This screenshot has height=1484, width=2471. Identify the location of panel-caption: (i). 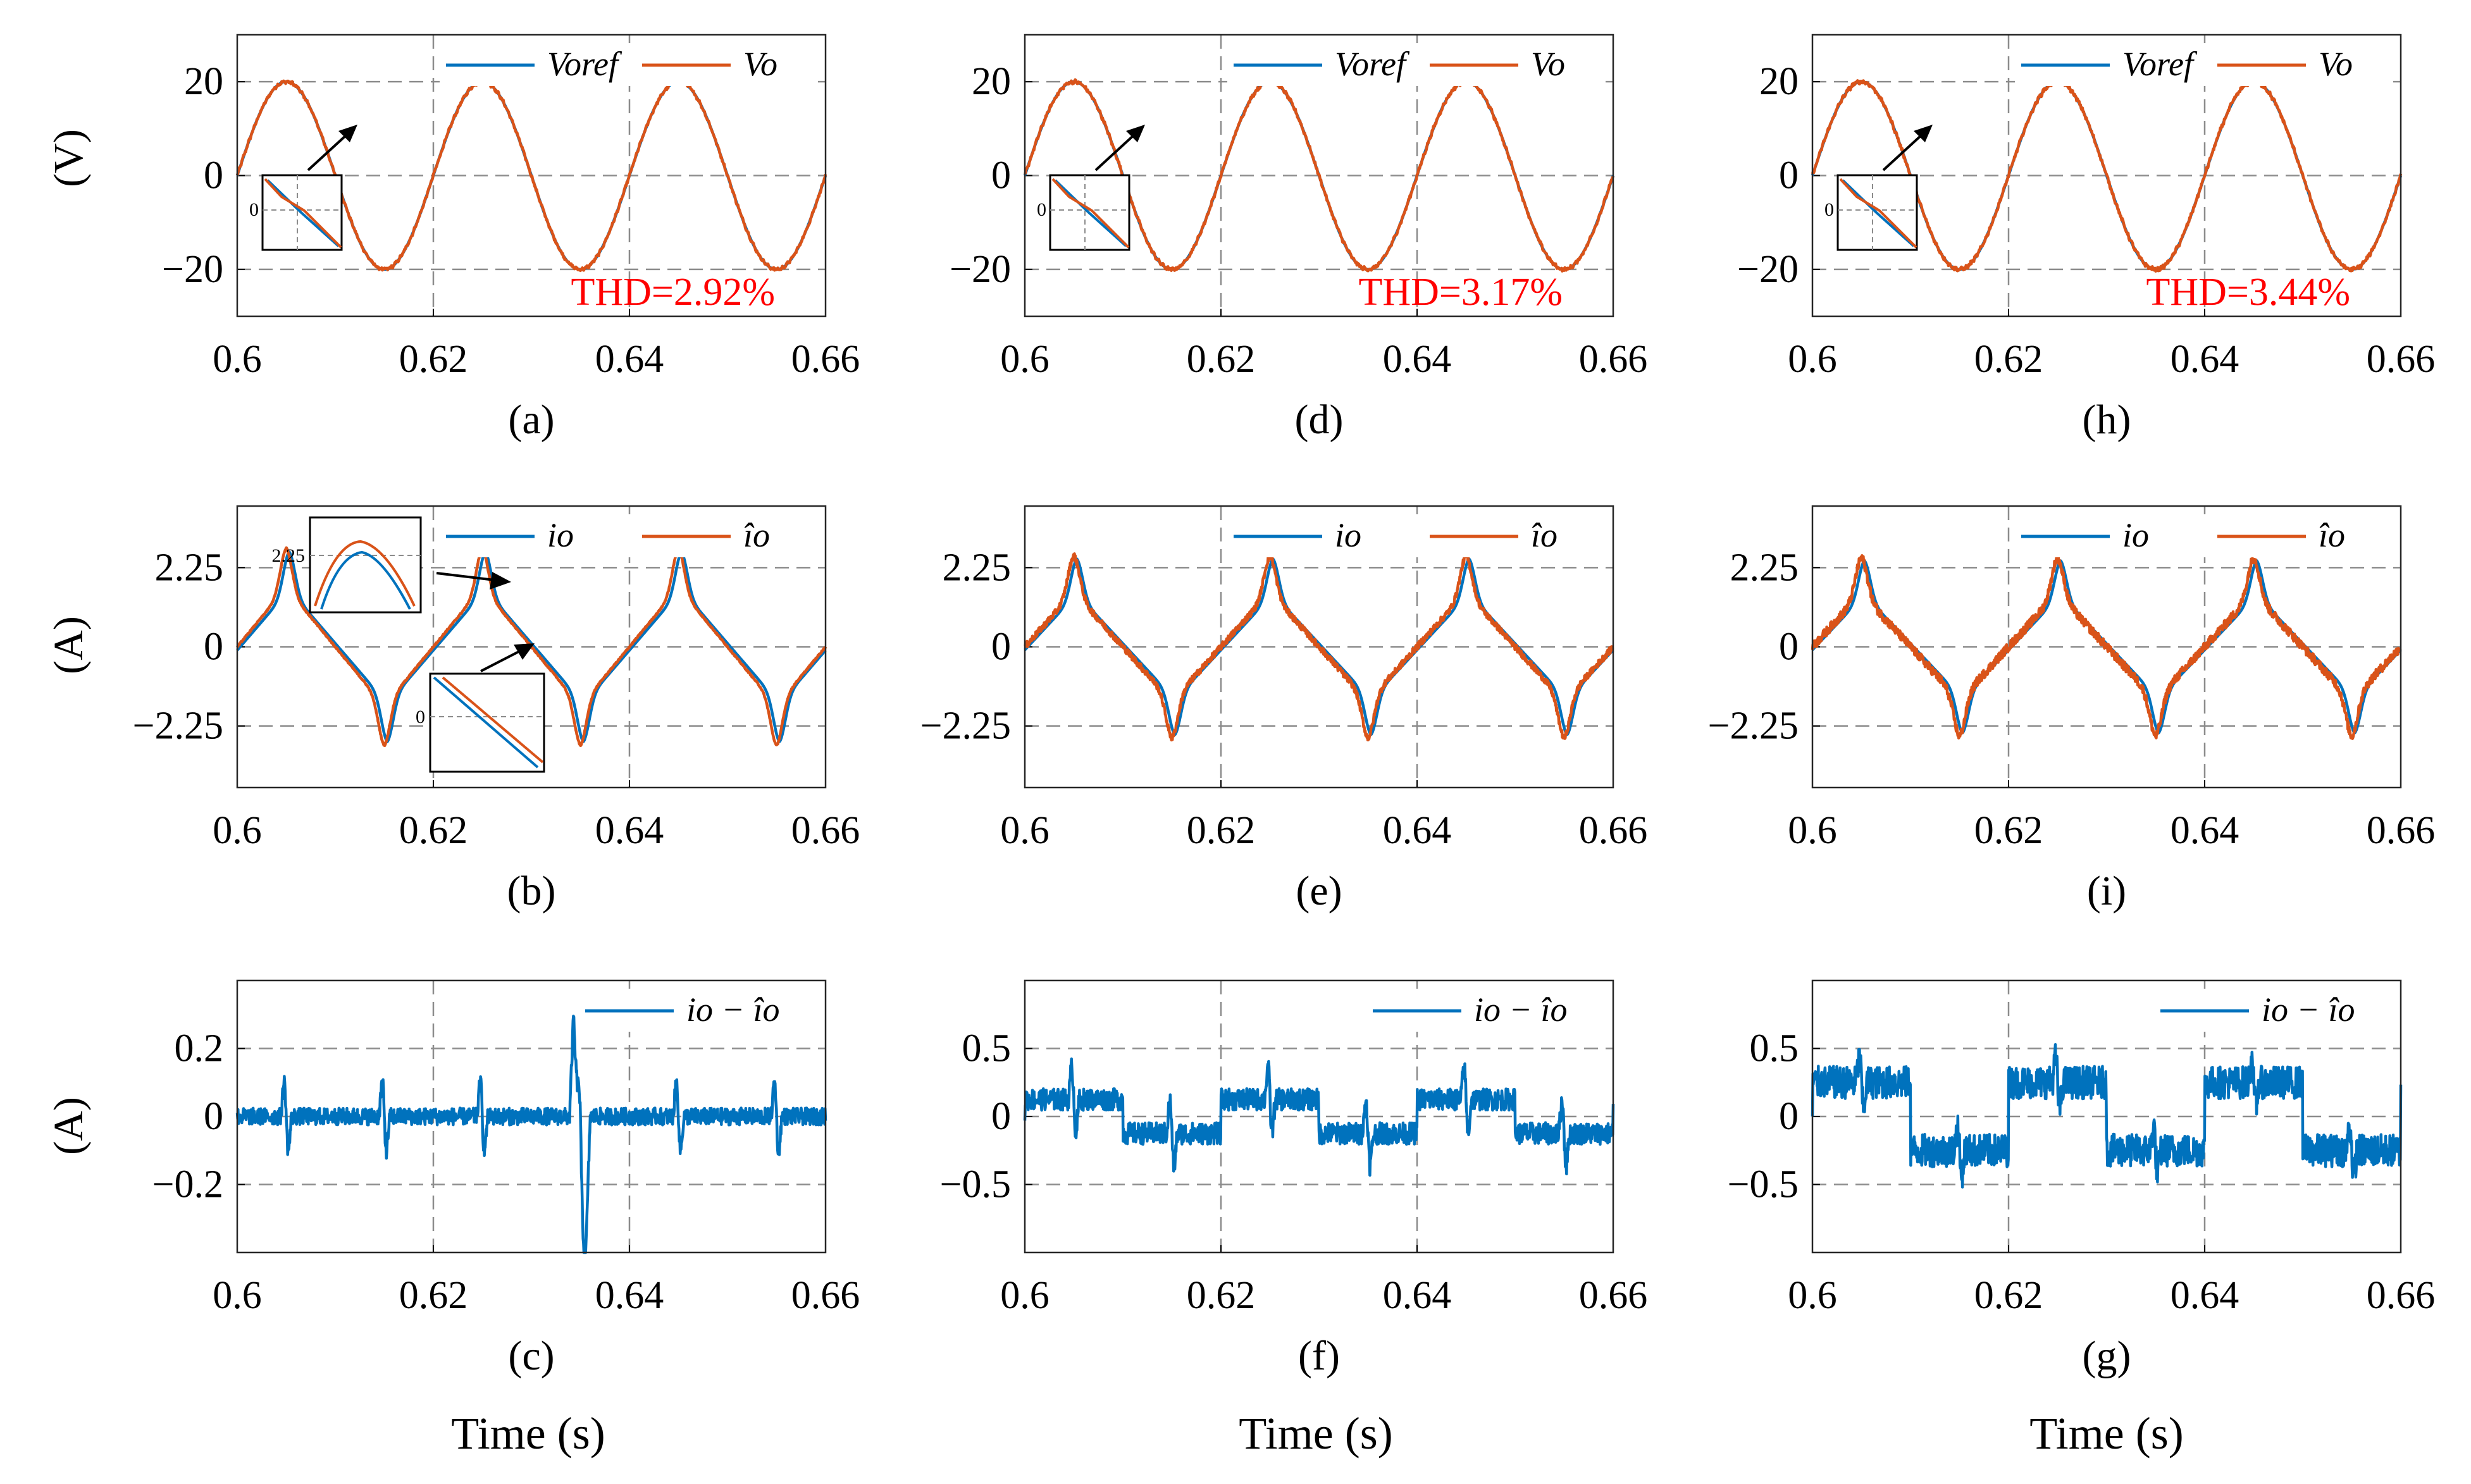
(2106, 891).